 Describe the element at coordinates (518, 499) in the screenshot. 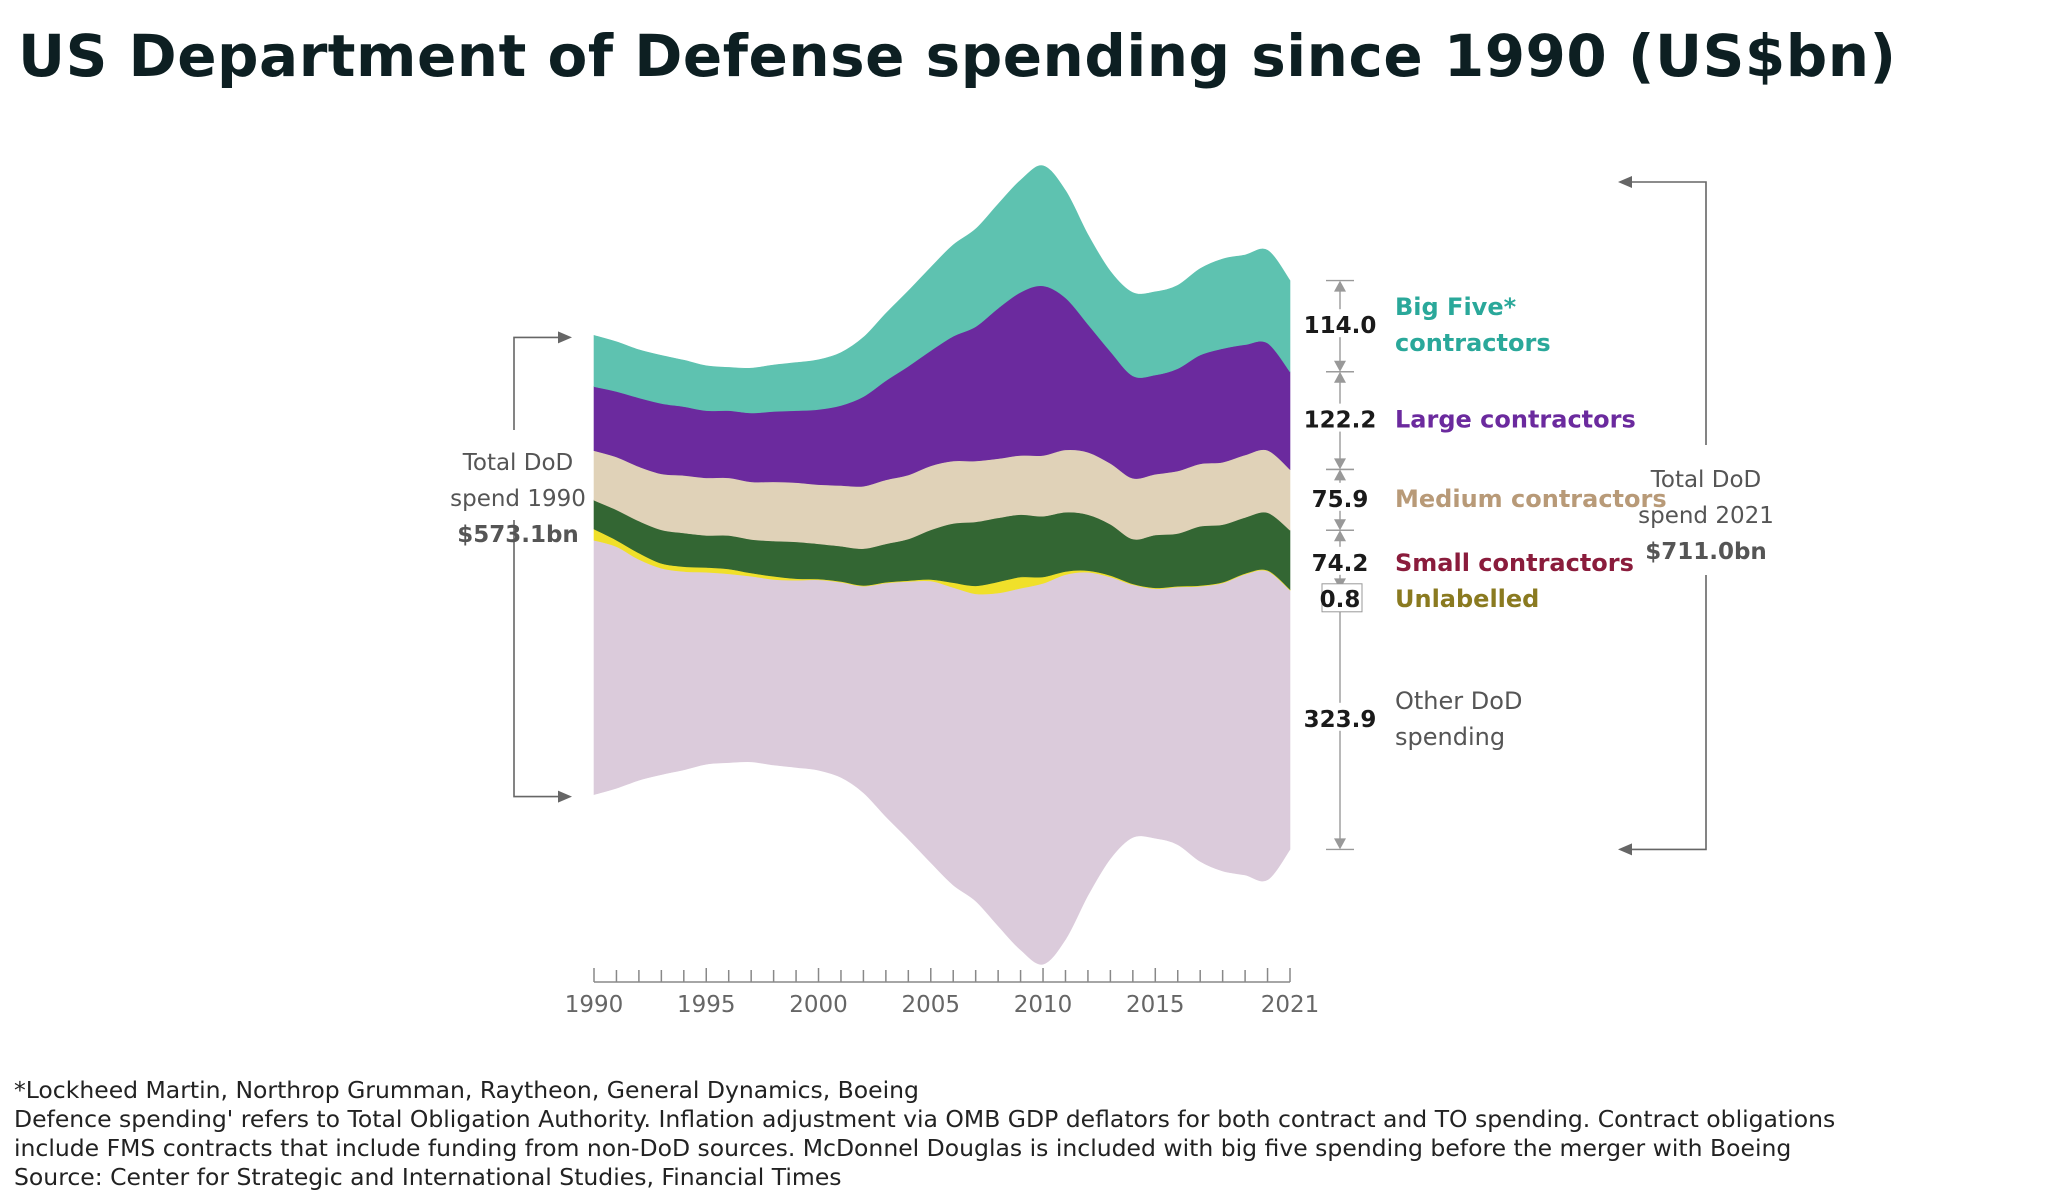

I see `total-1990-label: spend 1990` at that location.